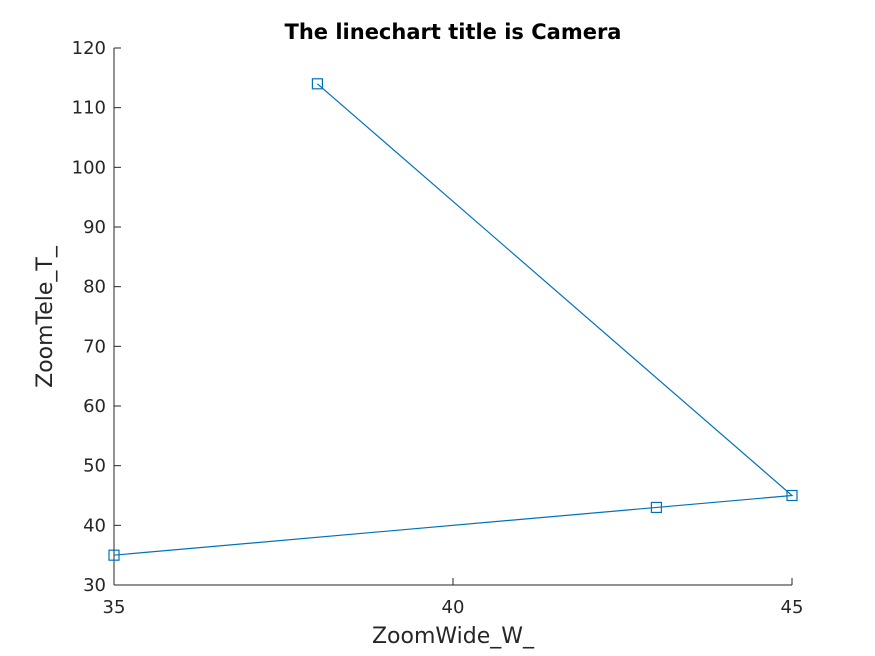 This screenshot has width=875, height=656. Describe the element at coordinates (94, 287) in the screenshot. I see `y-tick-label: 80` at that location.